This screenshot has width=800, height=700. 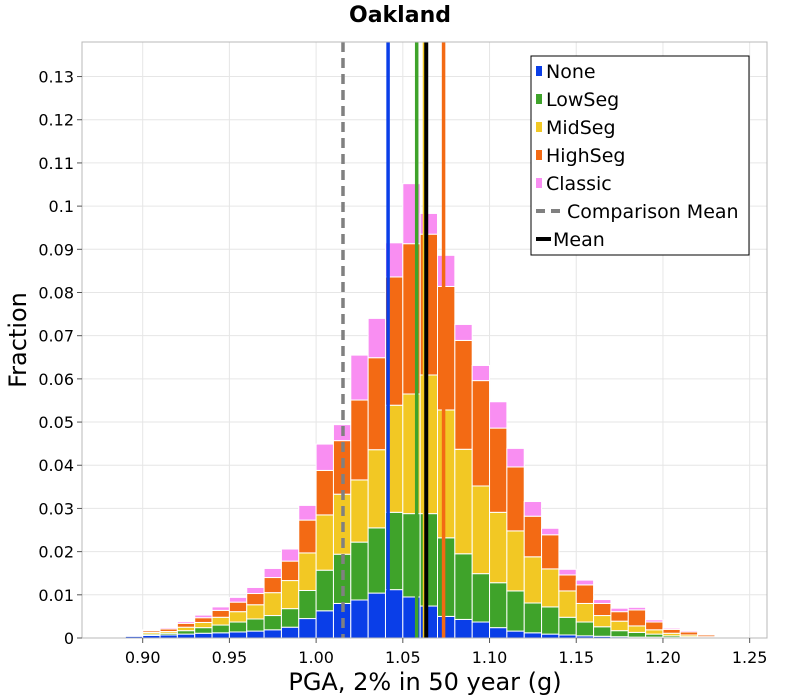 What do you see at coordinates (56, 465) in the screenshot?
I see `y-tick-label: 0.04` at bounding box center [56, 465].